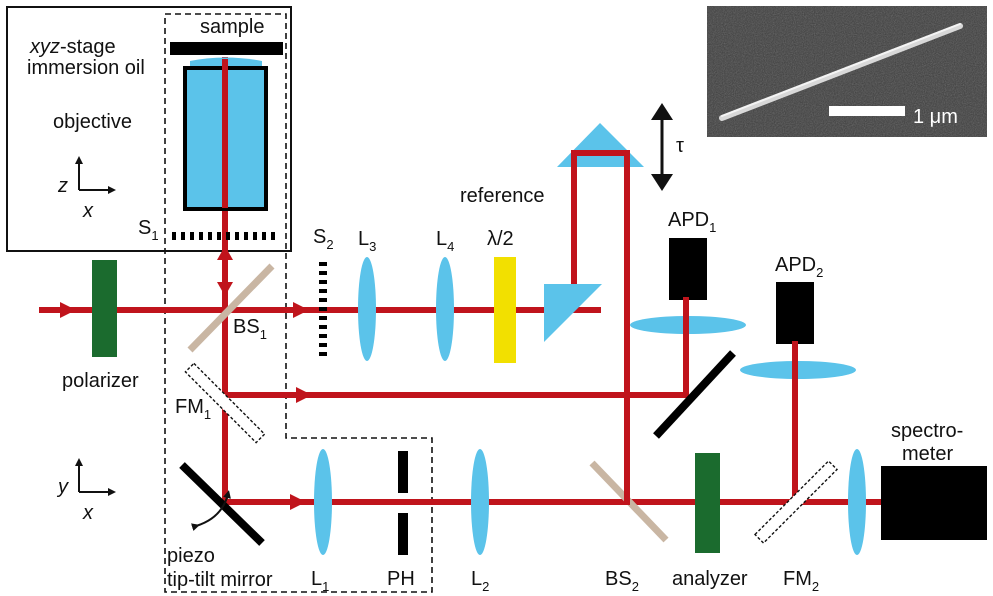 Image resolution: width=993 pixels, height=596 pixels. I want to click on half-wave-plate, so click(505, 310).